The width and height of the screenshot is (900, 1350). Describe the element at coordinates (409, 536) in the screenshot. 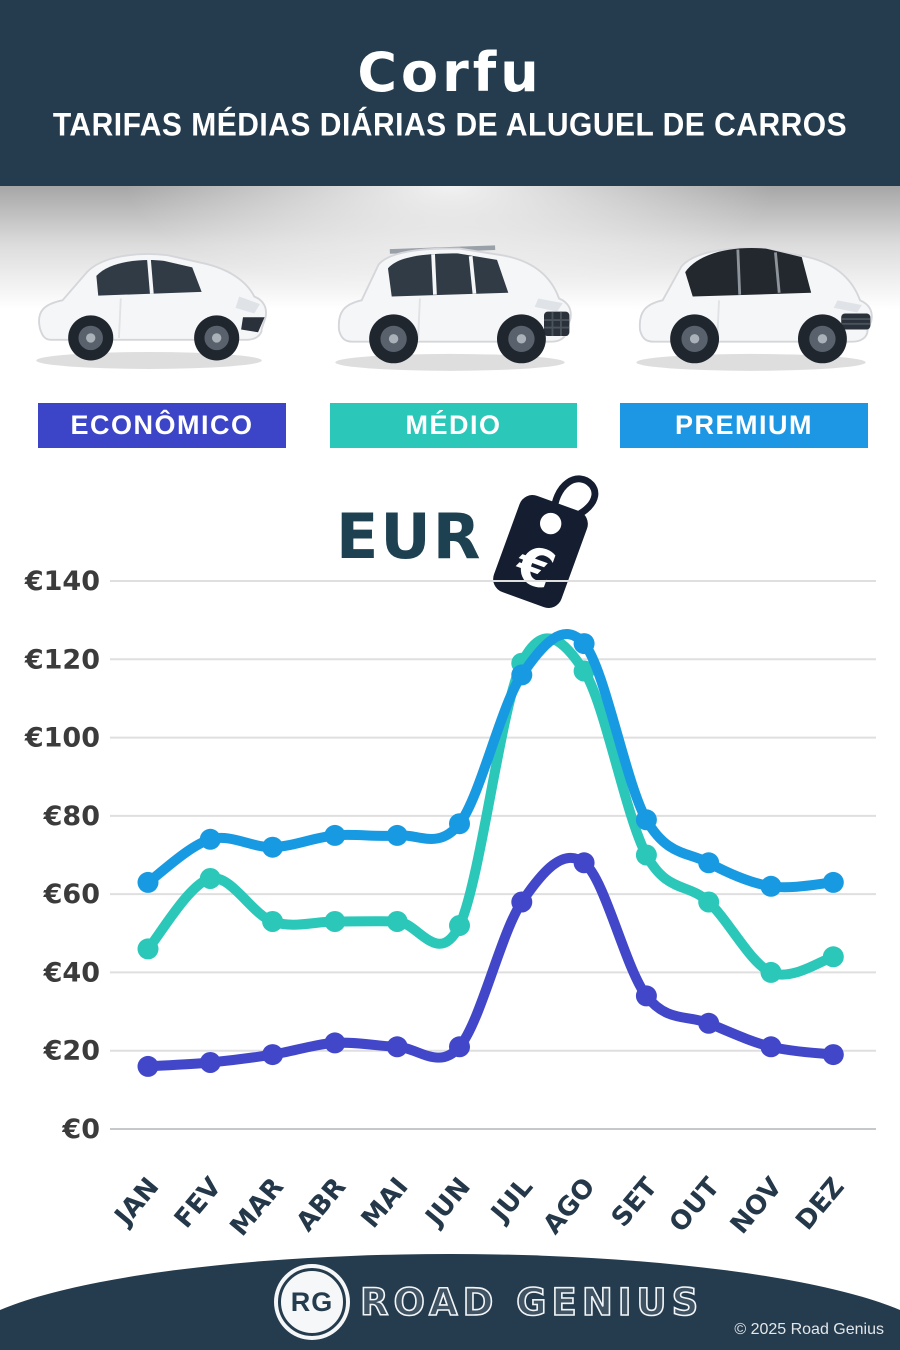

I see `currency-label: EUR` at that location.